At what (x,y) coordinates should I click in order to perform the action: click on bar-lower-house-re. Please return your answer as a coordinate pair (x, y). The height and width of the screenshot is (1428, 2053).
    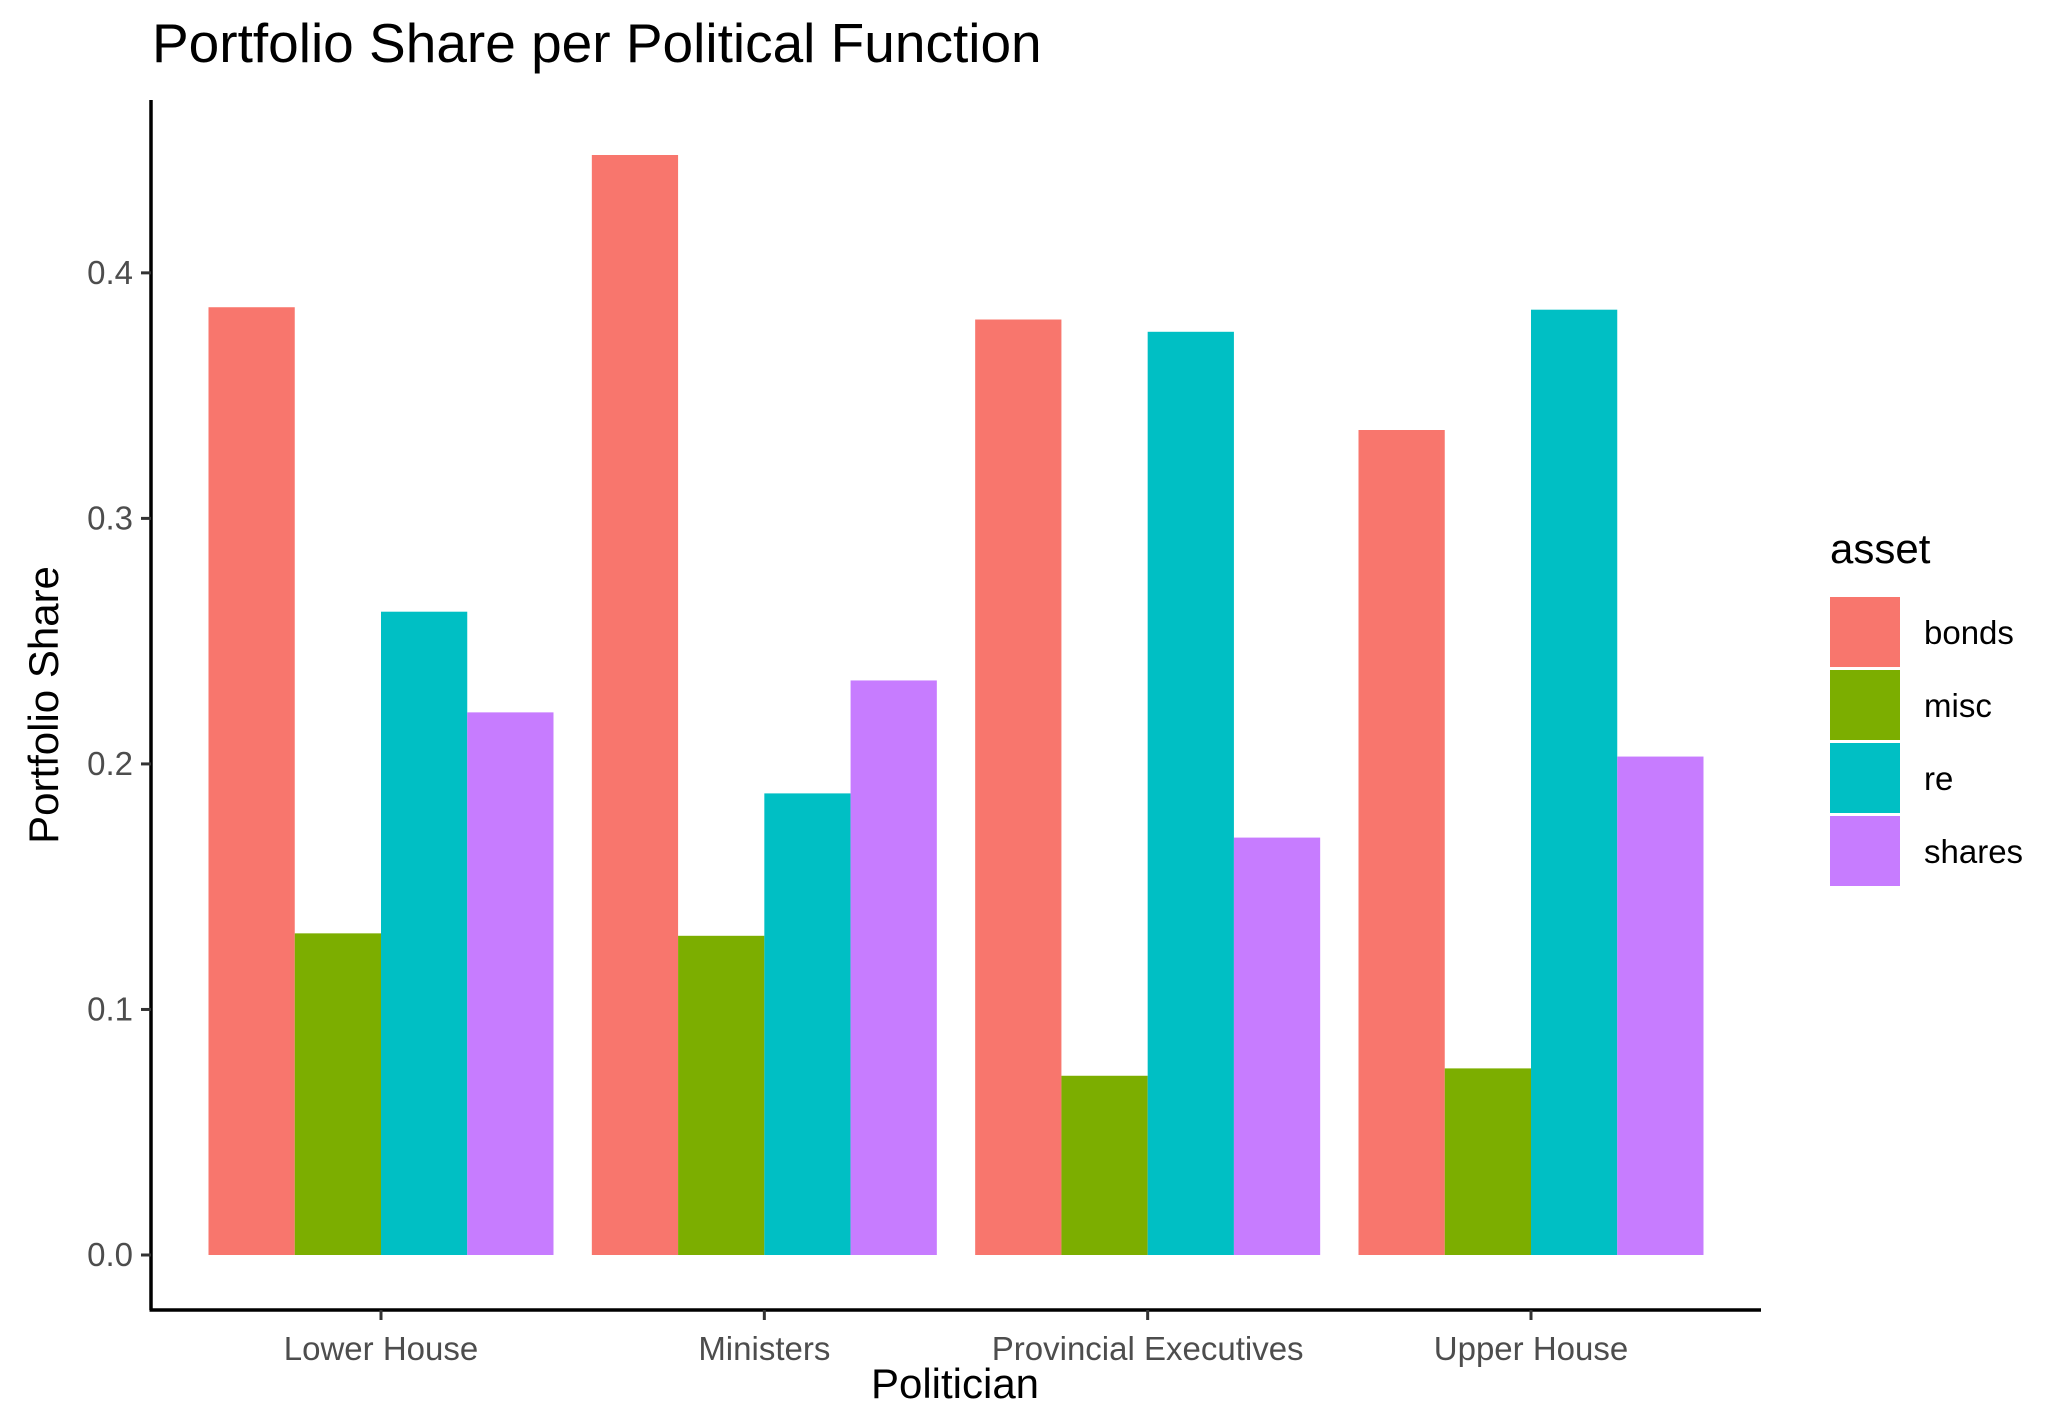
    Looking at the image, I should click on (424, 933).